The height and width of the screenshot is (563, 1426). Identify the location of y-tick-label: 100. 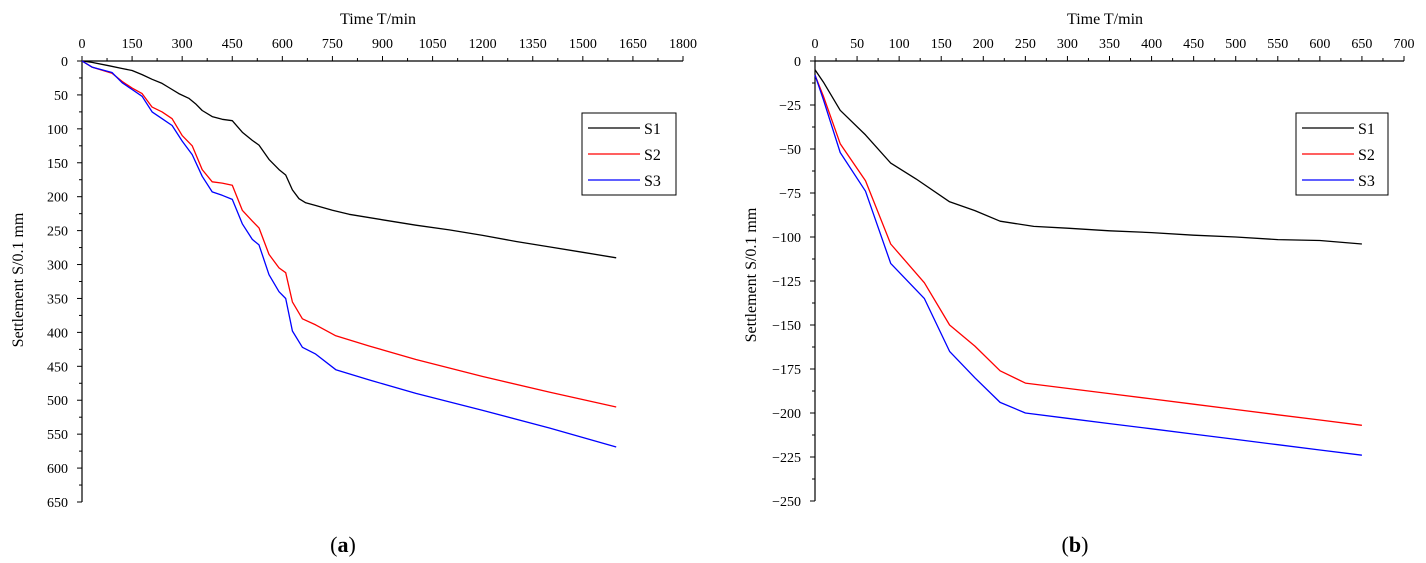
(57, 130).